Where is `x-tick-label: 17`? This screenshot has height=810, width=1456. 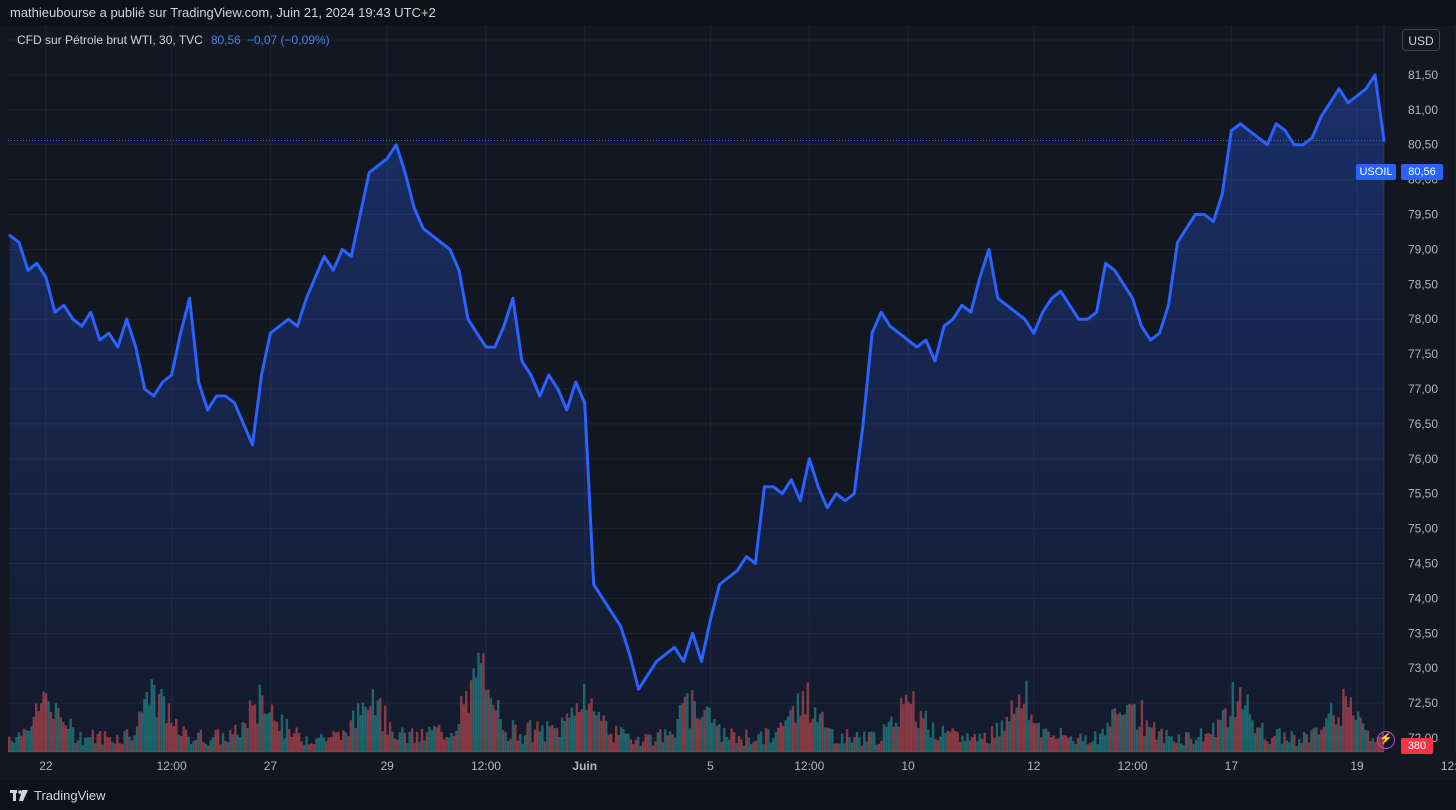 x-tick-label: 17 is located at coordinates (1232, 766).